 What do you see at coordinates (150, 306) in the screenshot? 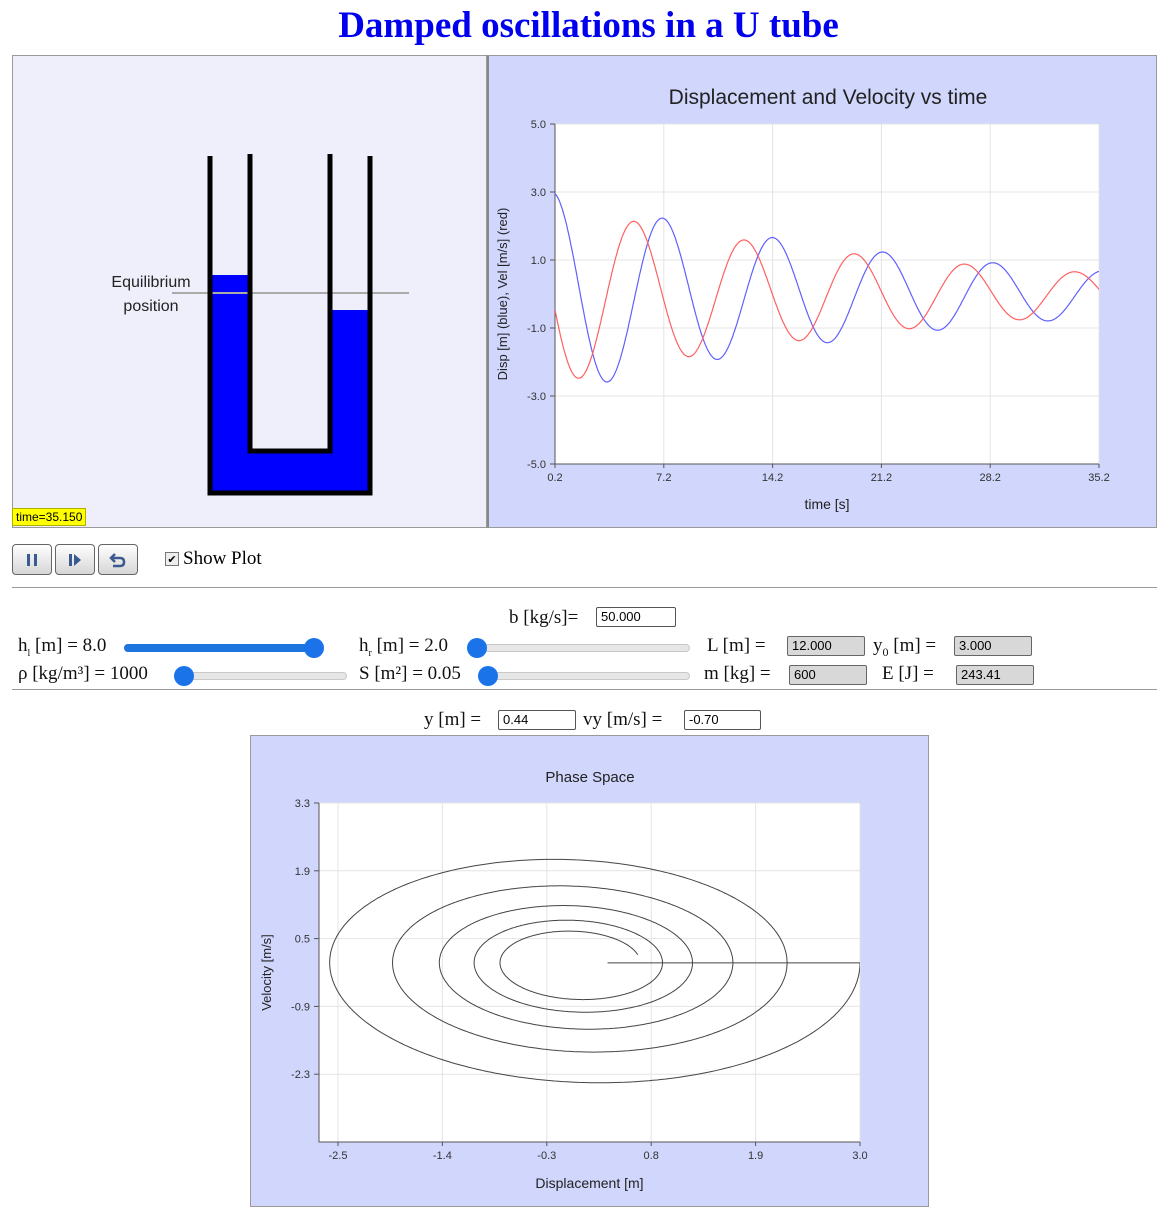
I see `equilibrium-label-line2: position` at bounding box center [150, 306].